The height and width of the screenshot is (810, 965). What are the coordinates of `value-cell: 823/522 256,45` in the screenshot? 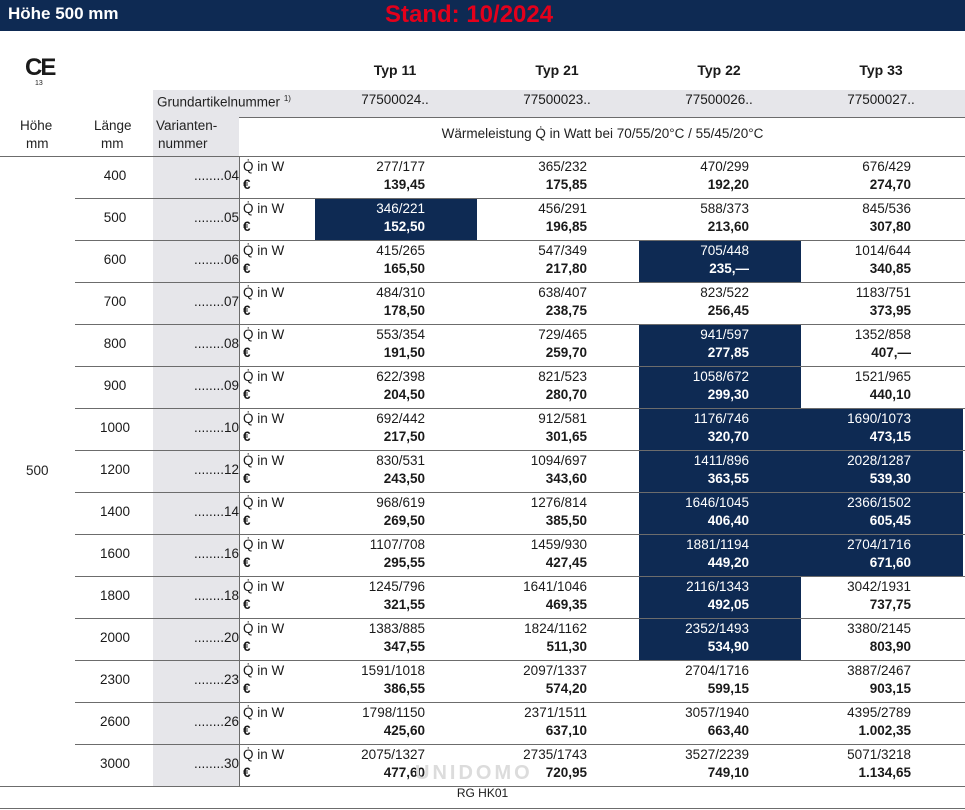 It's located at (694, 302).